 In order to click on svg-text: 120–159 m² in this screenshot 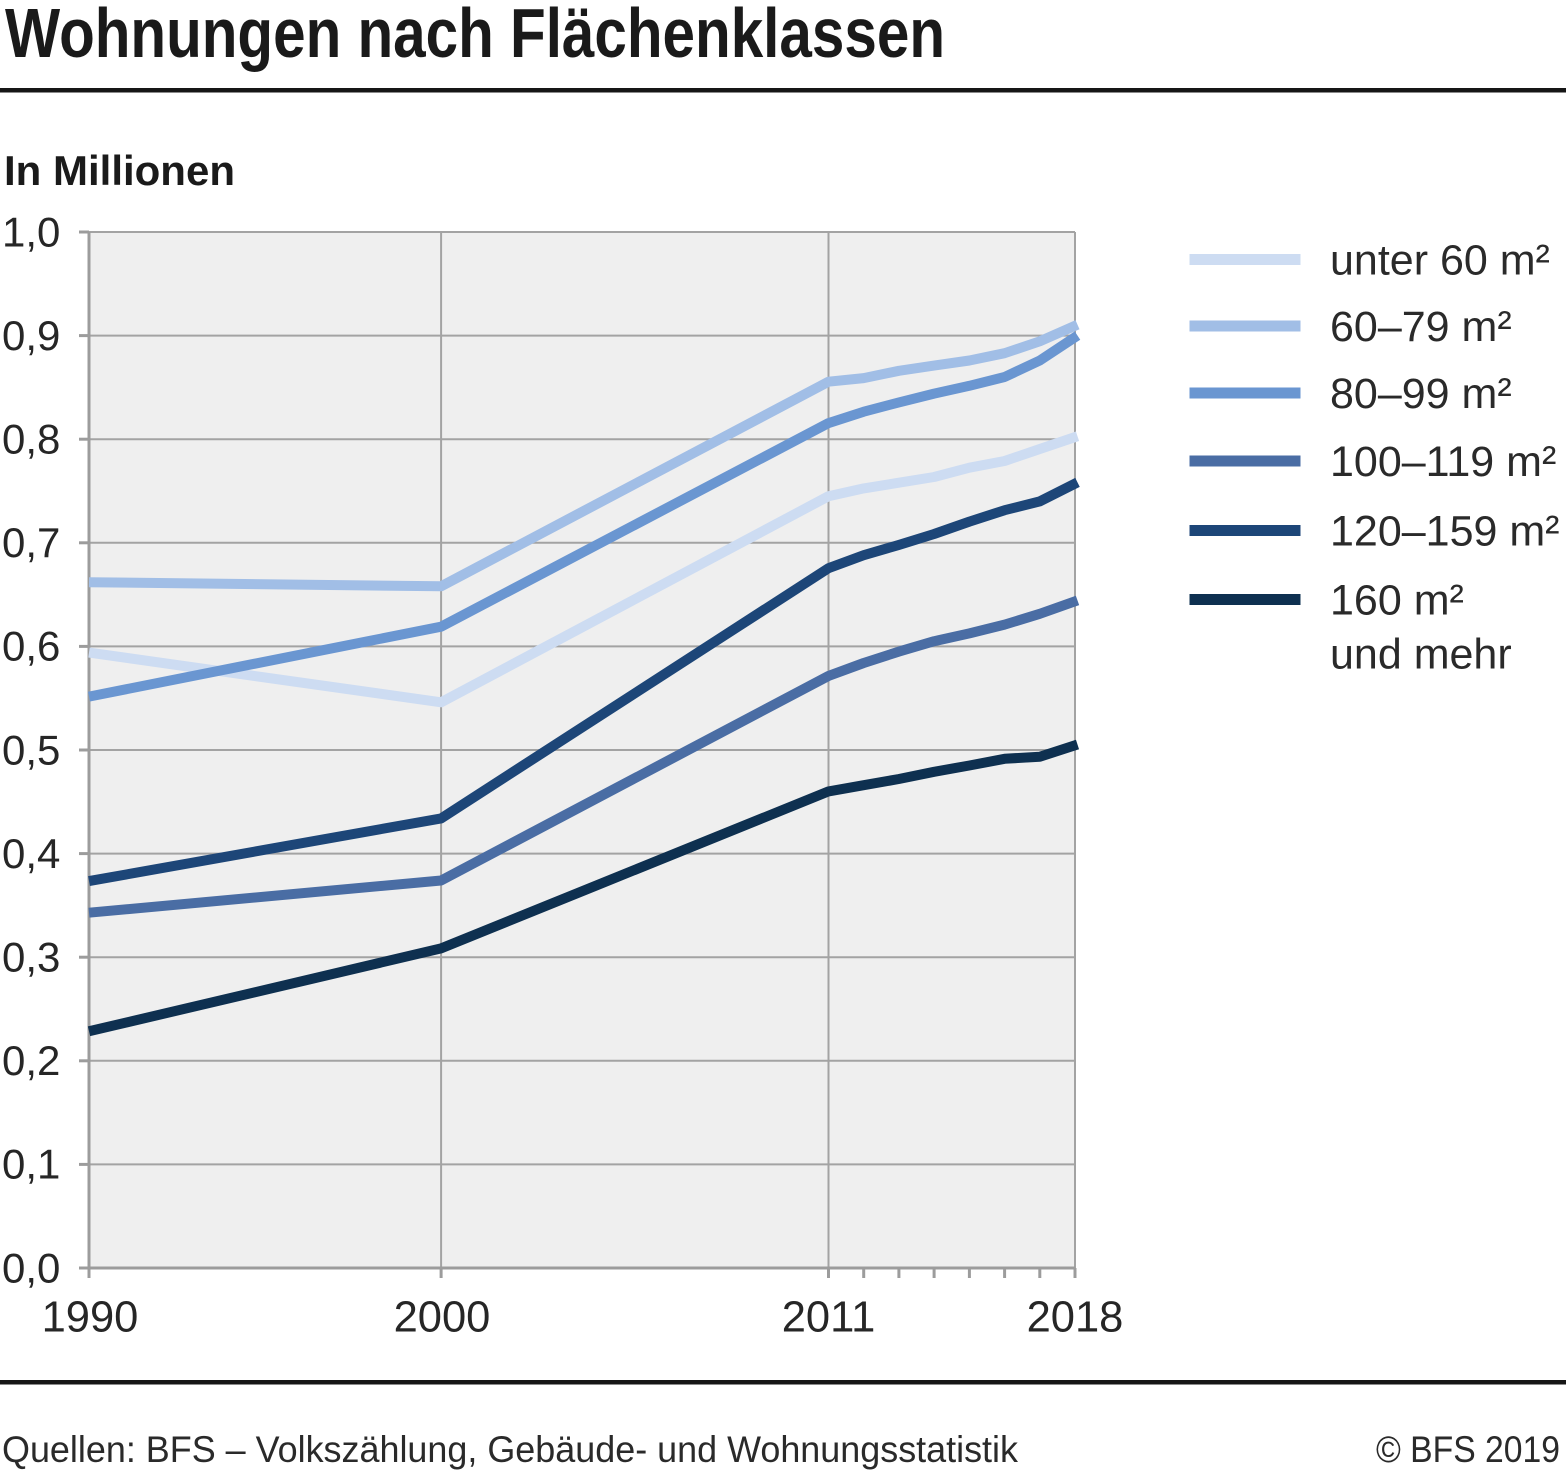, I will do `click(1445, 532)`.